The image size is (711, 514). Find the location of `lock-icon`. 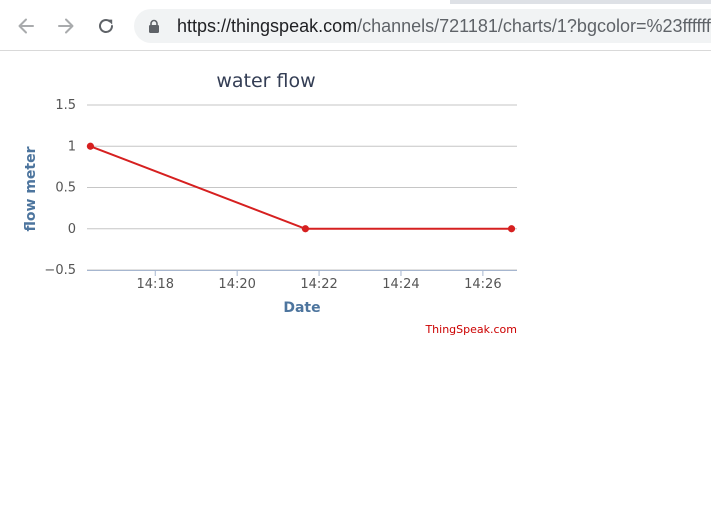

lock-icon is located at coordinates (154, 26).